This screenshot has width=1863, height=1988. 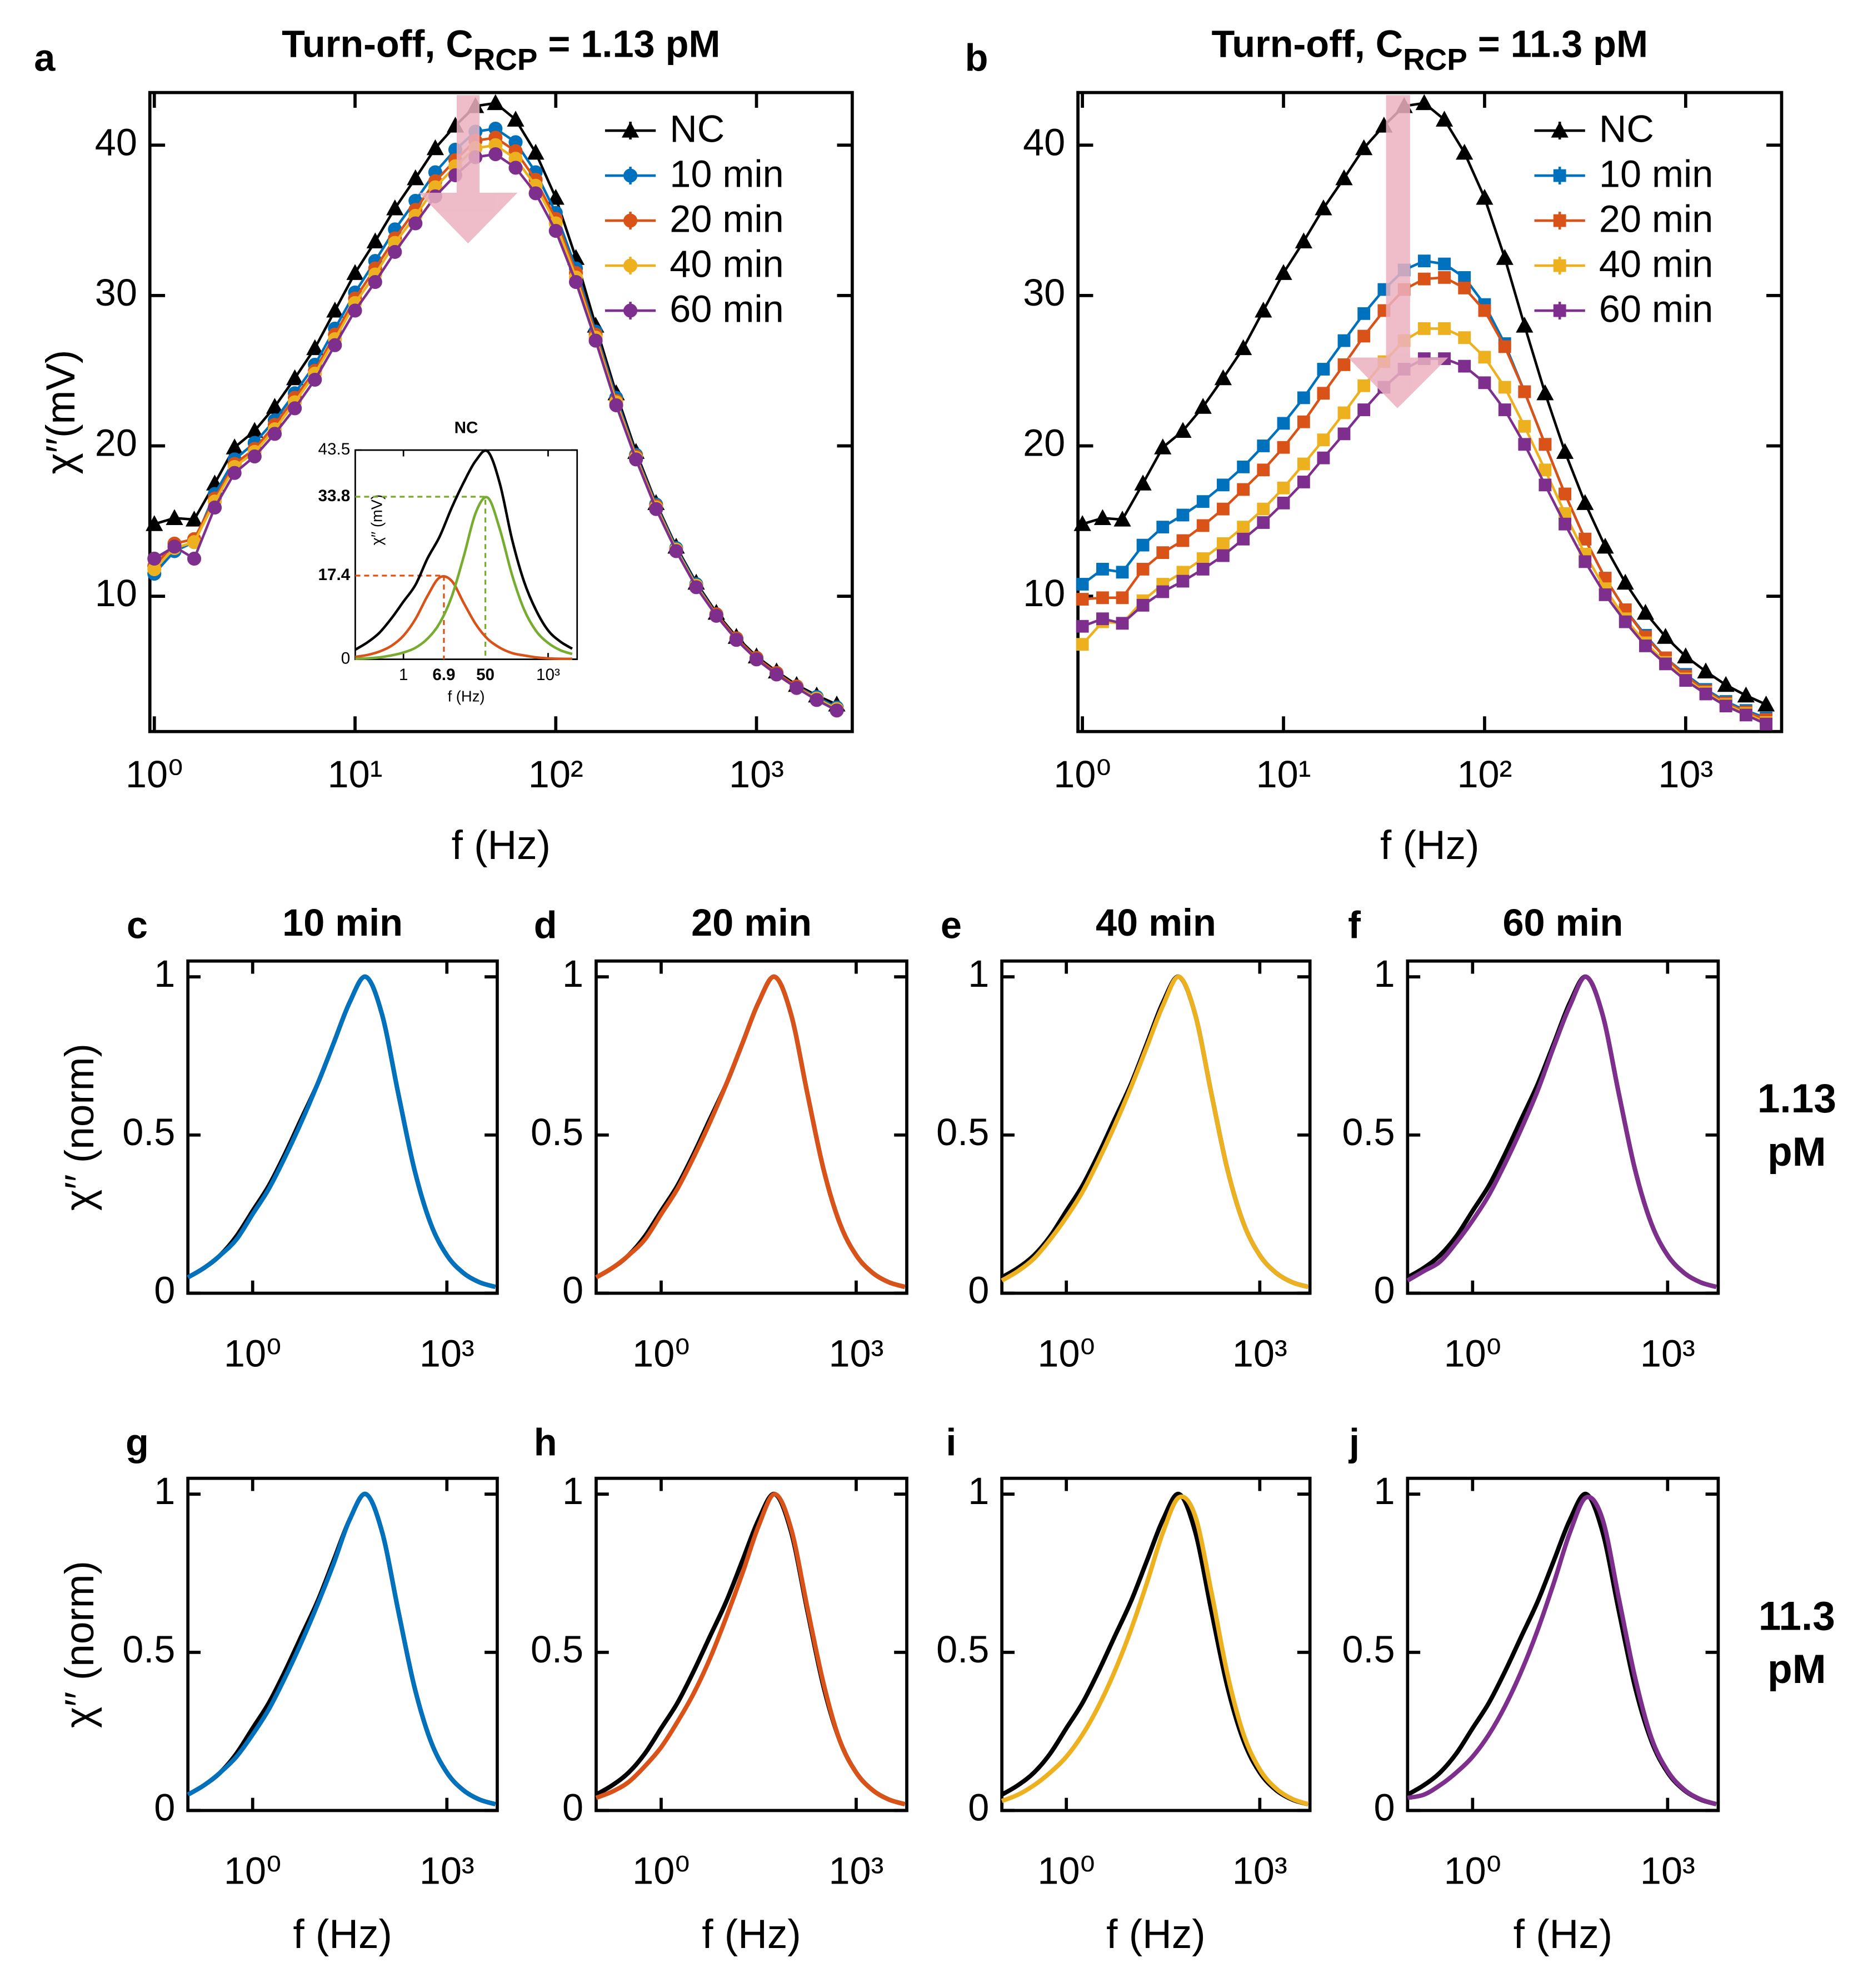 I want to click on y-axis-label: χ′′ (mV), so click(x=377, y=520).